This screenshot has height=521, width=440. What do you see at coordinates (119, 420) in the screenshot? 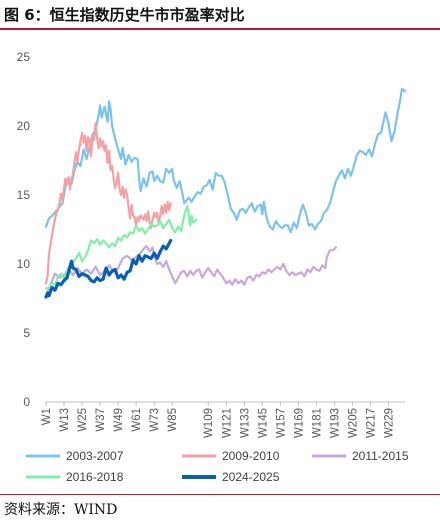
I see `x-tick-label: W49` at bounding box center [119, 420].